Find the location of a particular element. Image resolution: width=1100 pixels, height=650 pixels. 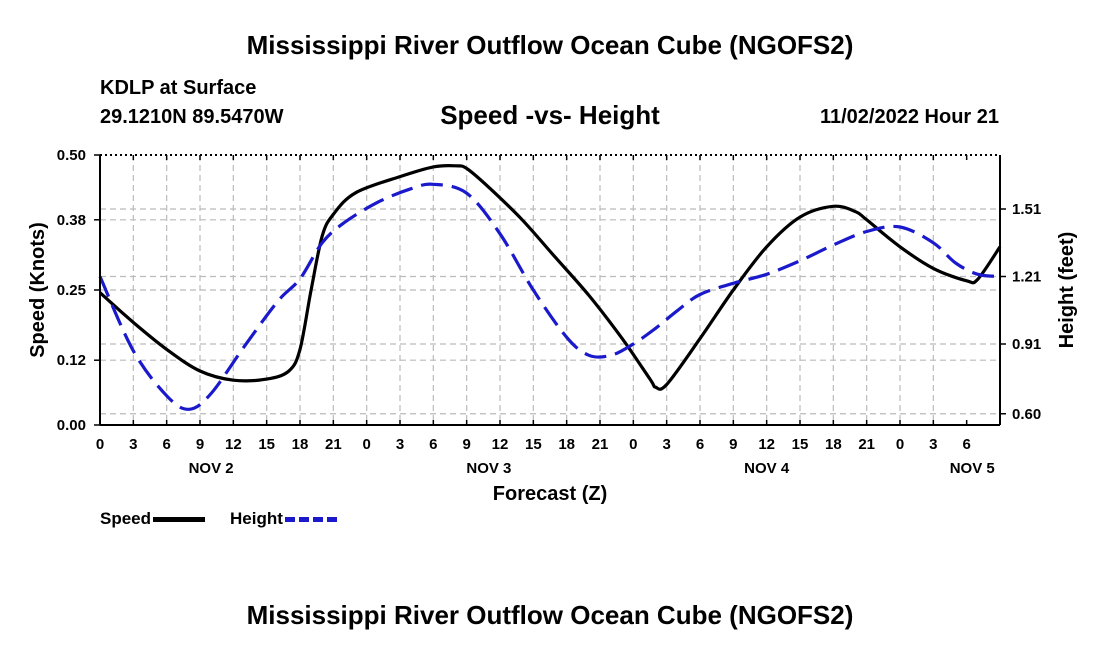

legend-speed: Speed is located at coordinates (153, 519).